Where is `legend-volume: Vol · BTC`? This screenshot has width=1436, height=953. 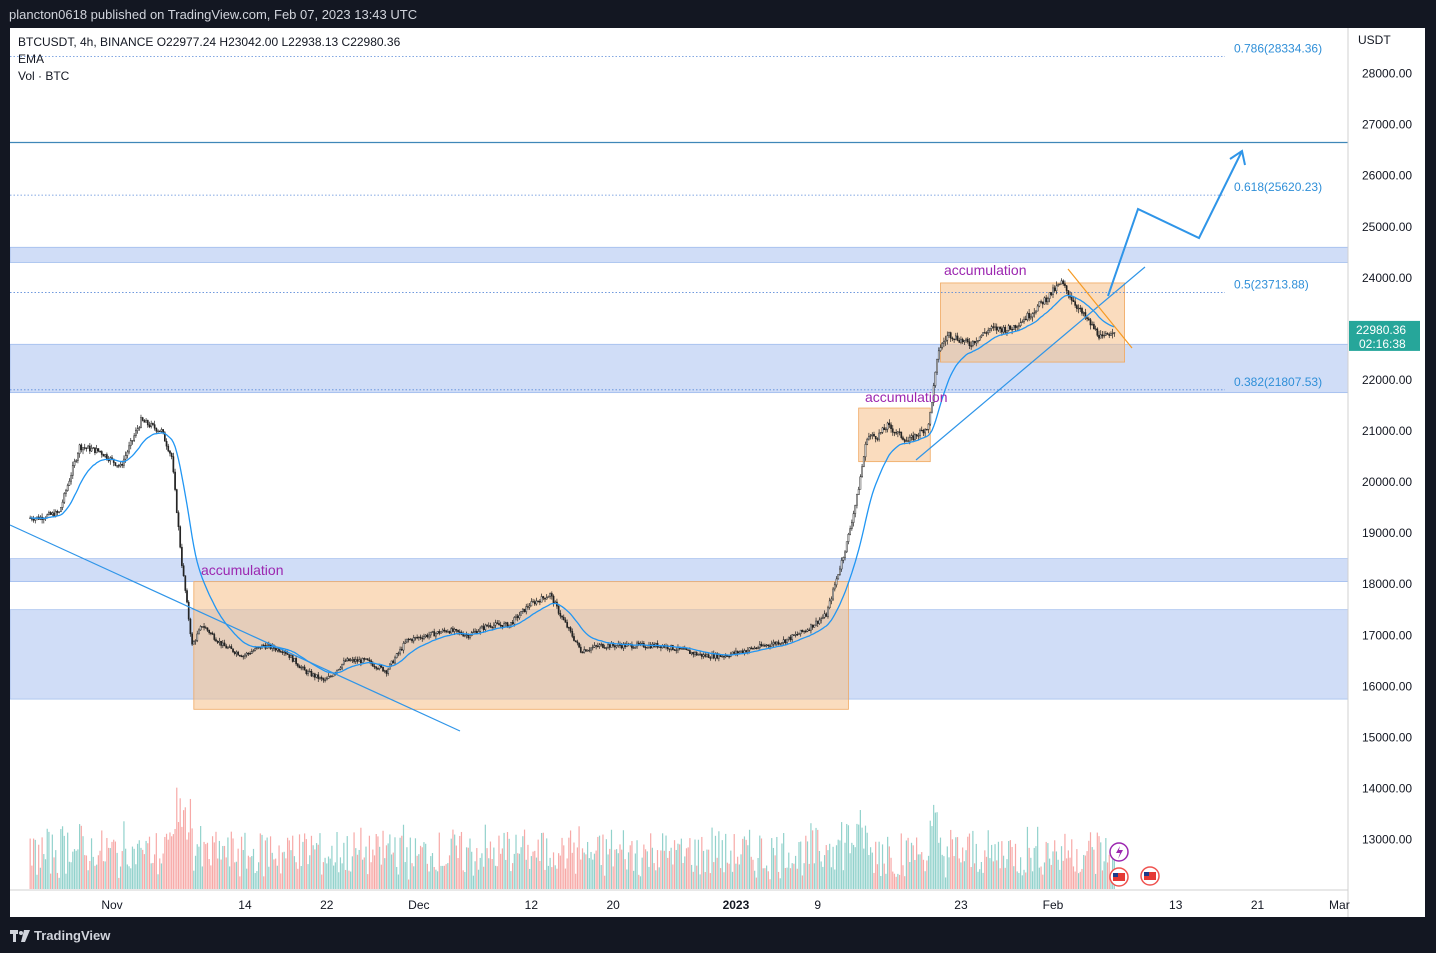 legend-volume: Vol · BTC is located at coordinates (44, 76).